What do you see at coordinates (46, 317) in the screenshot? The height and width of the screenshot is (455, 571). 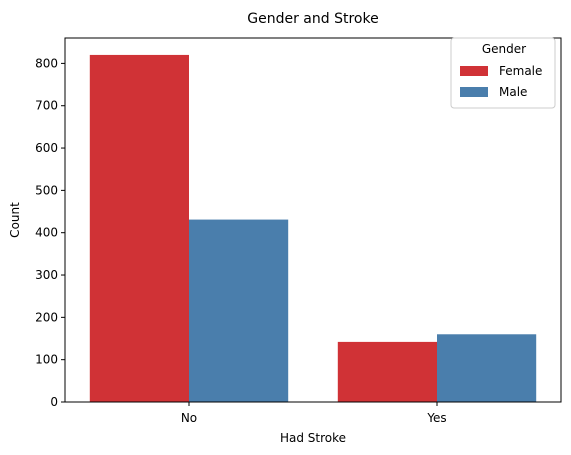 I see `y-tick-label: 200` at bounding box center [46, 317].